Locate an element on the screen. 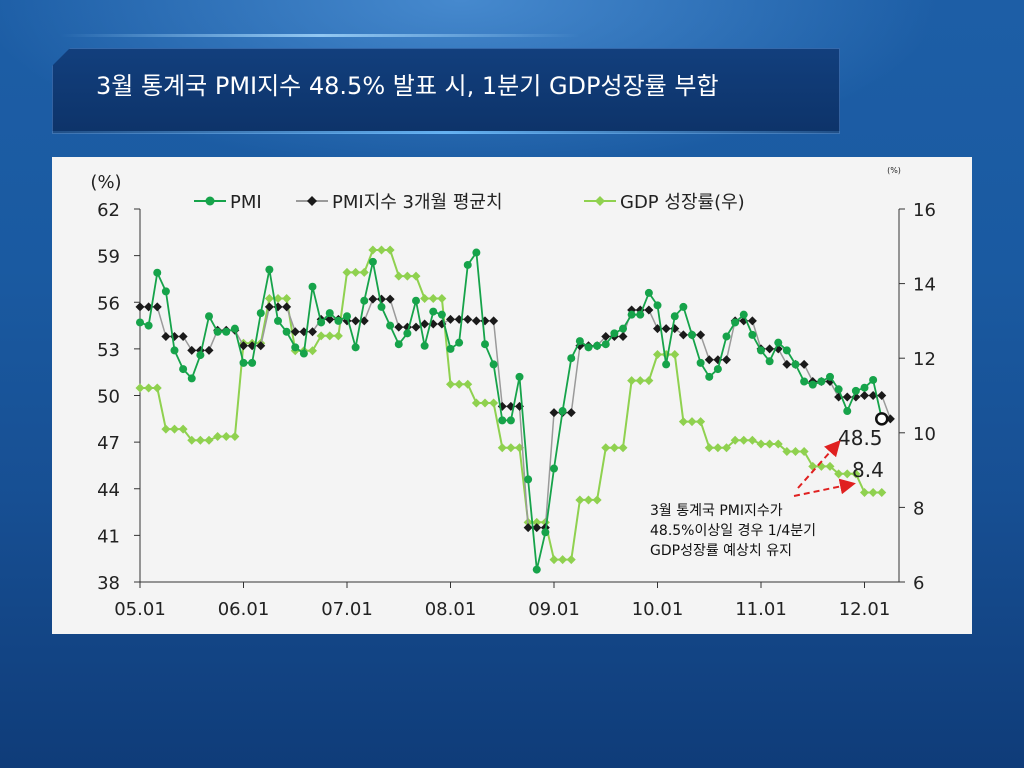 Image resolution: width=1024 pixels, height=768 pixels. left-tick-label: 53 is located at coordinates (108, 350).